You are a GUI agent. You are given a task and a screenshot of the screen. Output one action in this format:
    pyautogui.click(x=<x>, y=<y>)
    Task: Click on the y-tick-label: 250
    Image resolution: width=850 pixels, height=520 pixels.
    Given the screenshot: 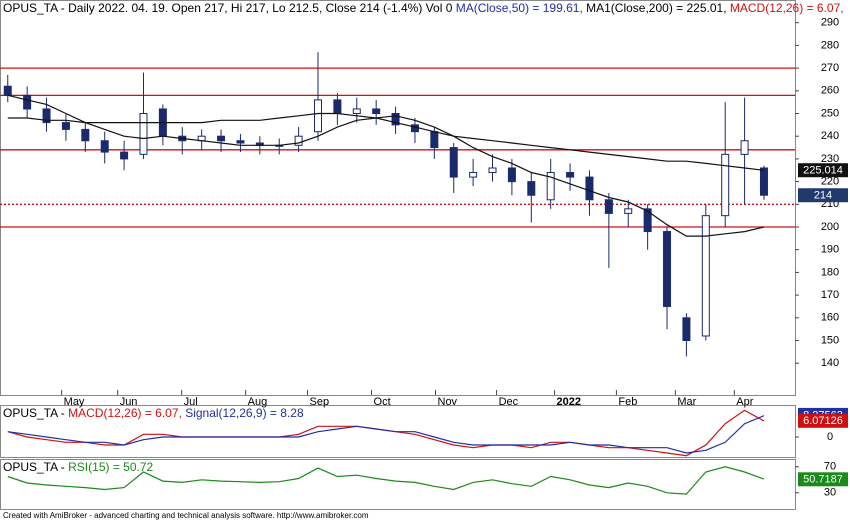 What is the action you would take?
    pyautogui.click(x=830, y=113)
    